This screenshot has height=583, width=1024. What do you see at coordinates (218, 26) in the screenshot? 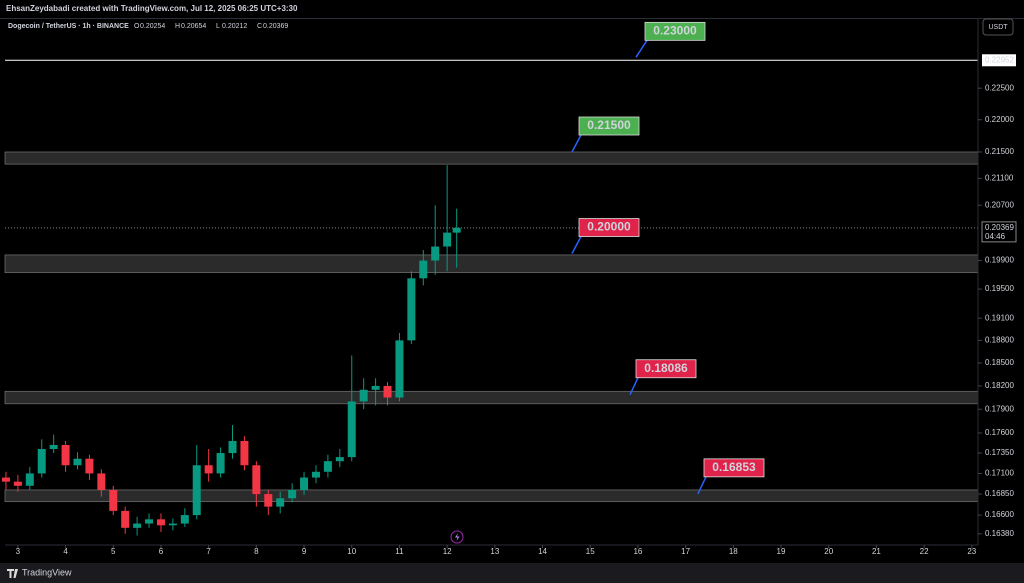
I see `ohlc-key: L` at bounding box center [218, 26].